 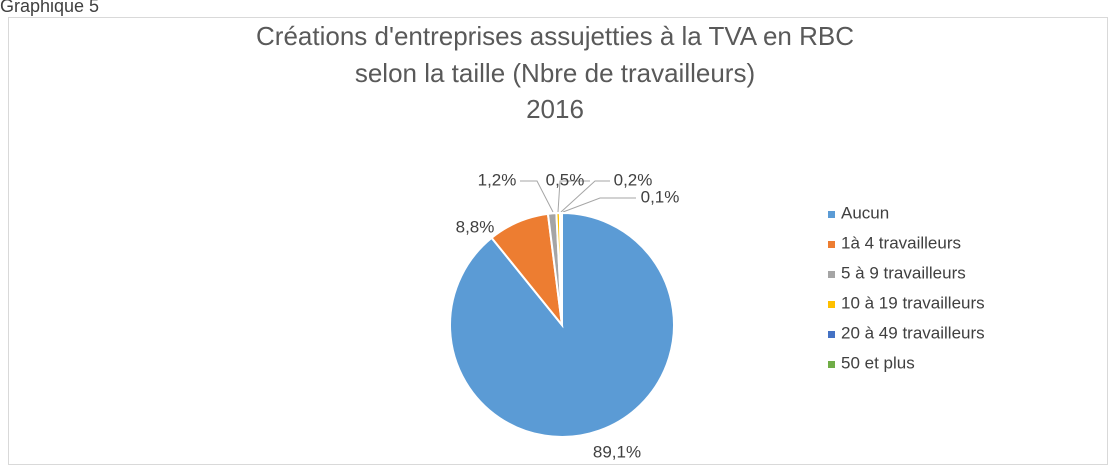 I want to click on legend-label: 1à 4 travailleurs, so click(x=901, y=242).